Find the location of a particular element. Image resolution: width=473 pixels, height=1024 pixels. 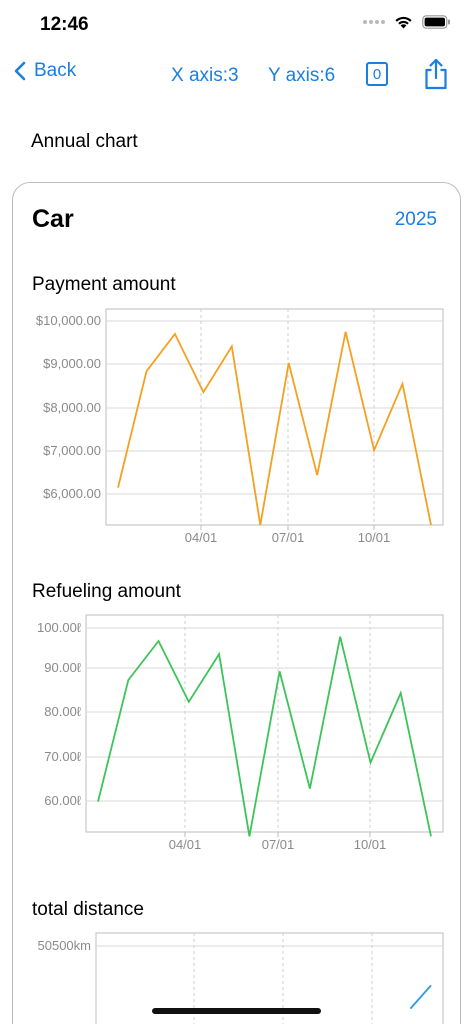

back-label: Back is located at coordinates (55, 70).